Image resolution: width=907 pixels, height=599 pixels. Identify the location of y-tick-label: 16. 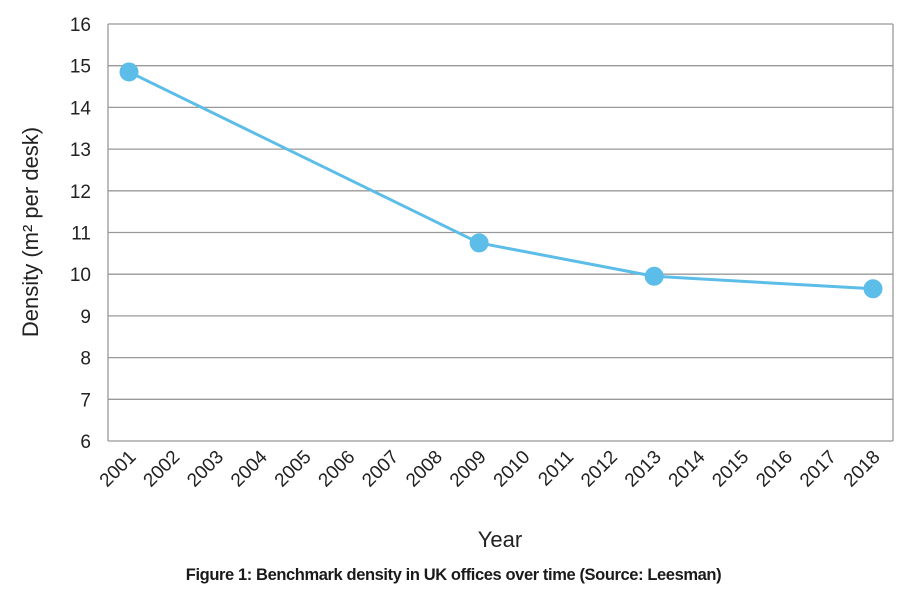
(80, 25).